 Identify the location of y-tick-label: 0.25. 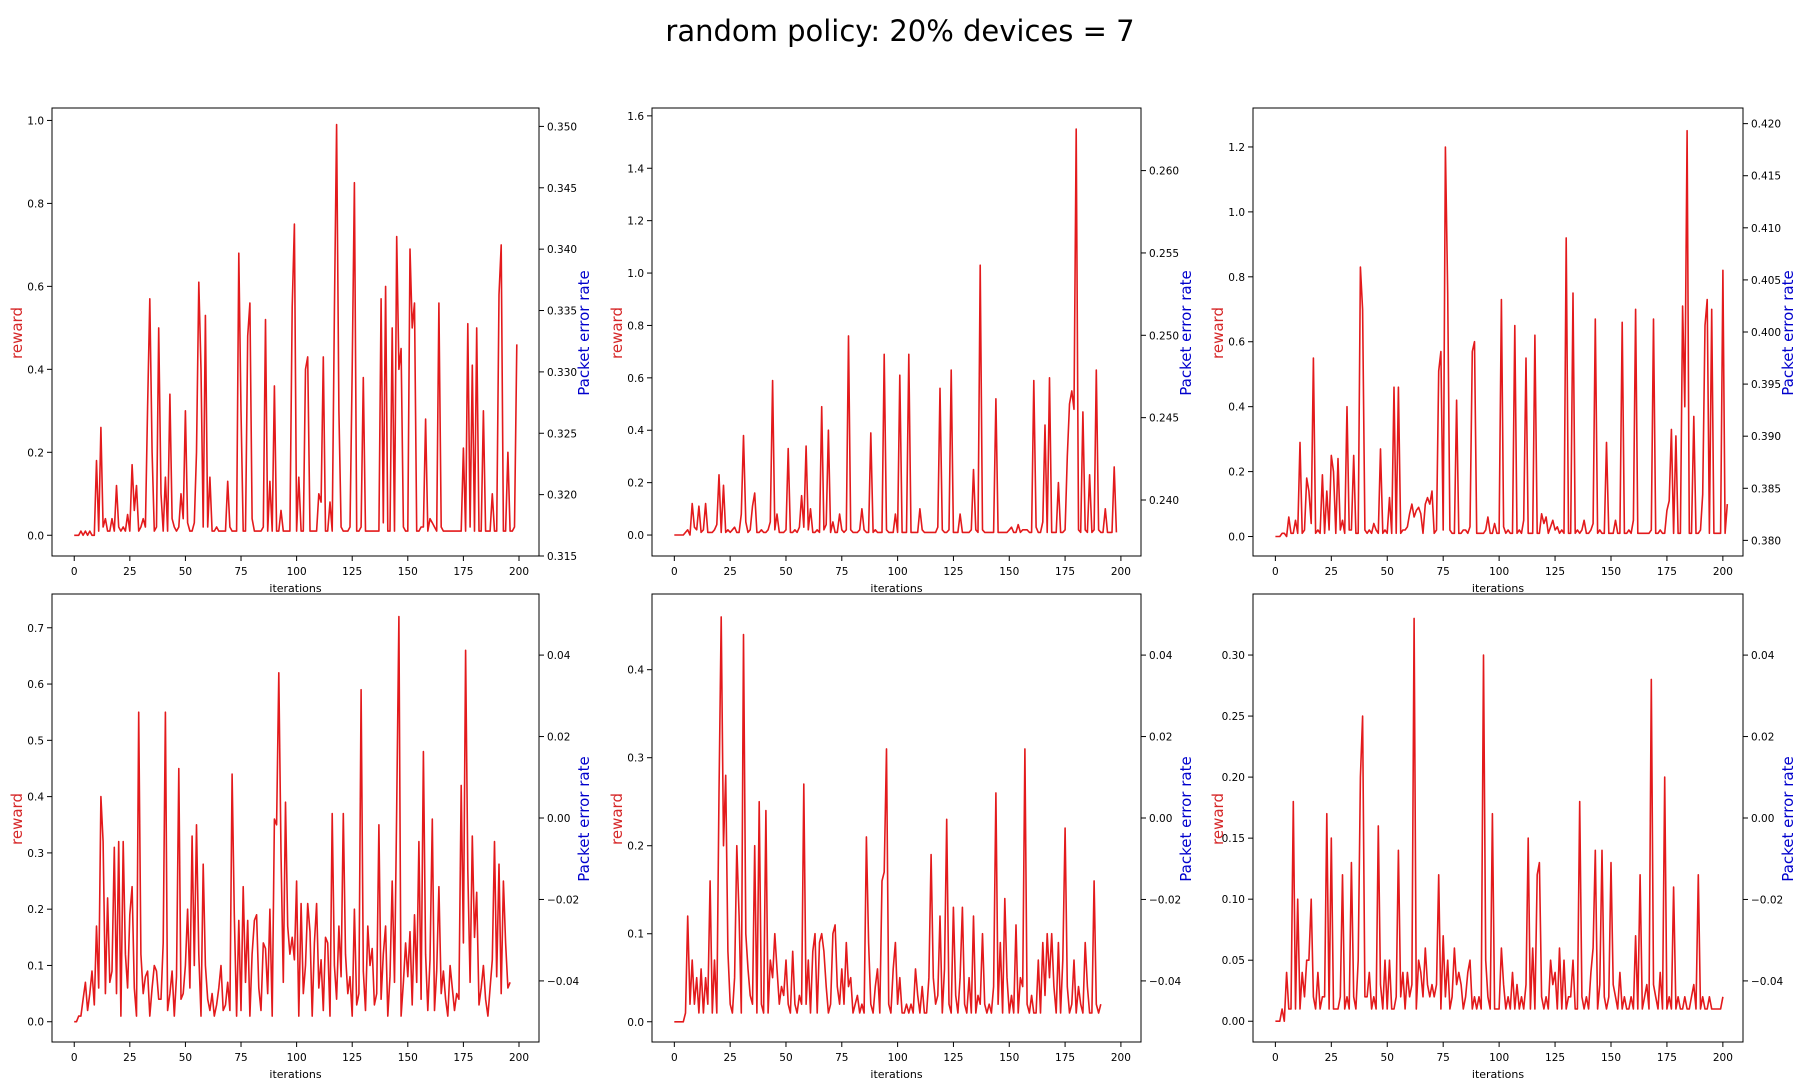
(1233, 717).